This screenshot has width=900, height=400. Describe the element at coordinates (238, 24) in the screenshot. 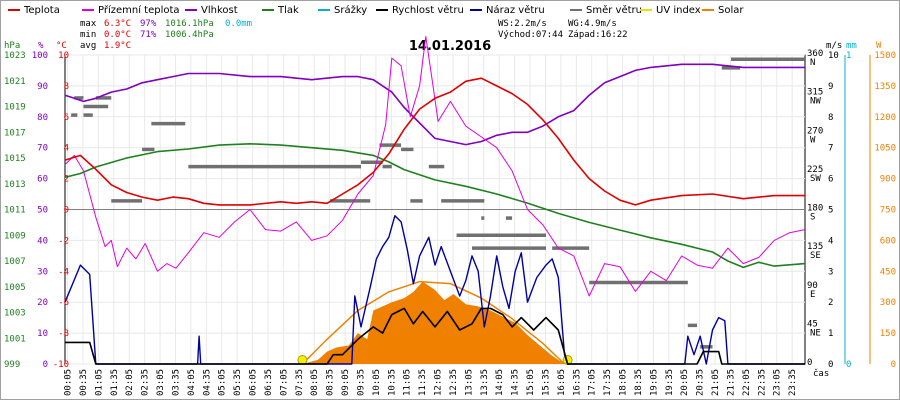

I see `stat-max-rain: 0.0mm` at that location.